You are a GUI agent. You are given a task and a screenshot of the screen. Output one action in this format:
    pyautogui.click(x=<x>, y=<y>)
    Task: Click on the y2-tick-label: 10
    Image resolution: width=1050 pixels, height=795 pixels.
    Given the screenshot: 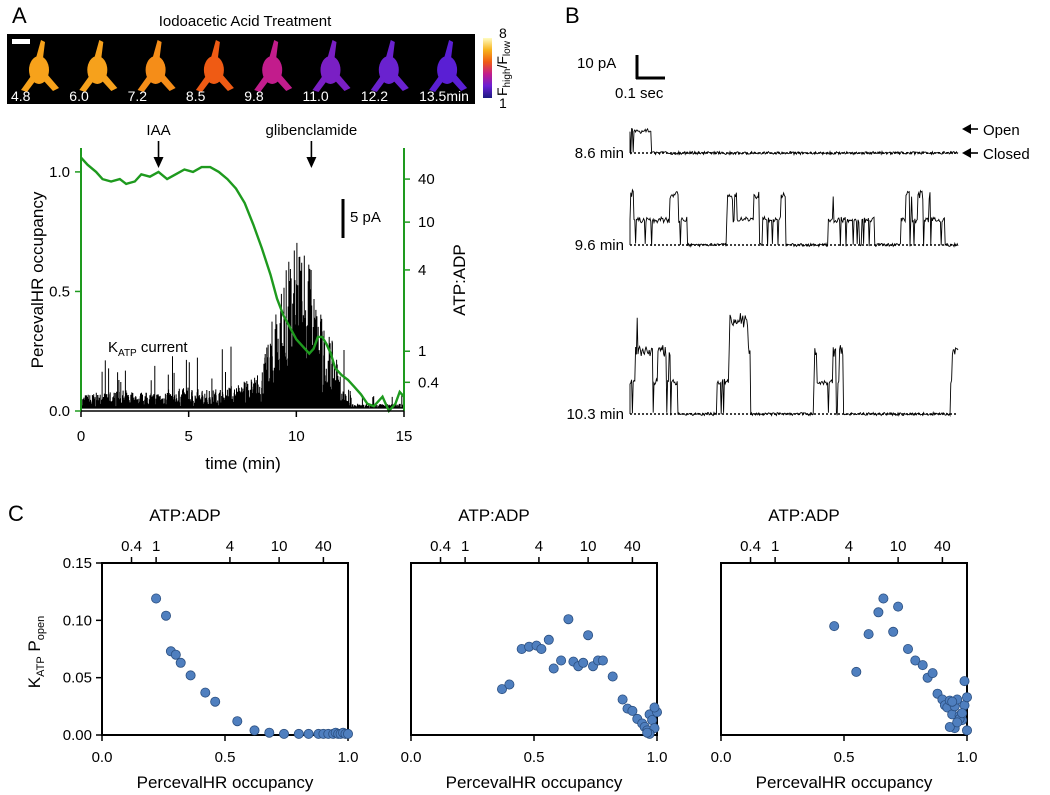 What is the action you would take?
    pyautogui.click(x=426, y=222)
    